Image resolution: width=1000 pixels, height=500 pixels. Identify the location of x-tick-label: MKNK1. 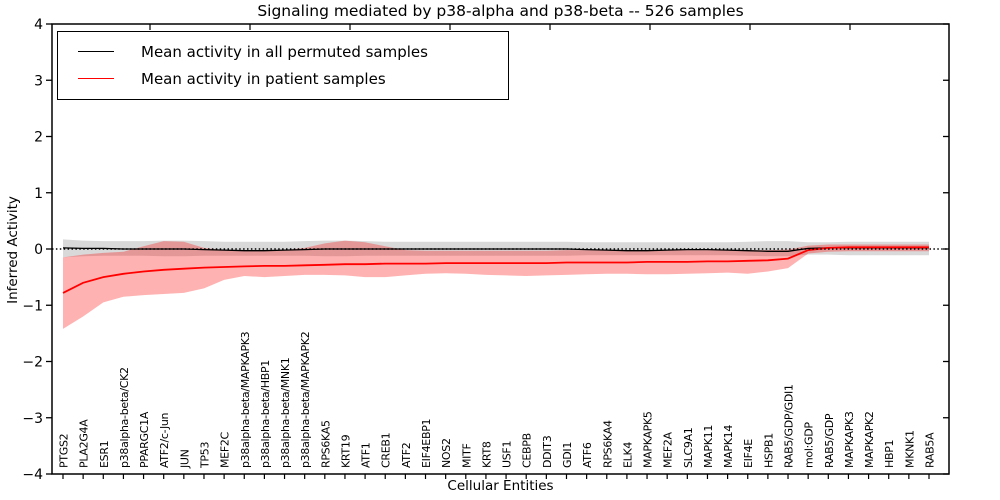
(909, 449).